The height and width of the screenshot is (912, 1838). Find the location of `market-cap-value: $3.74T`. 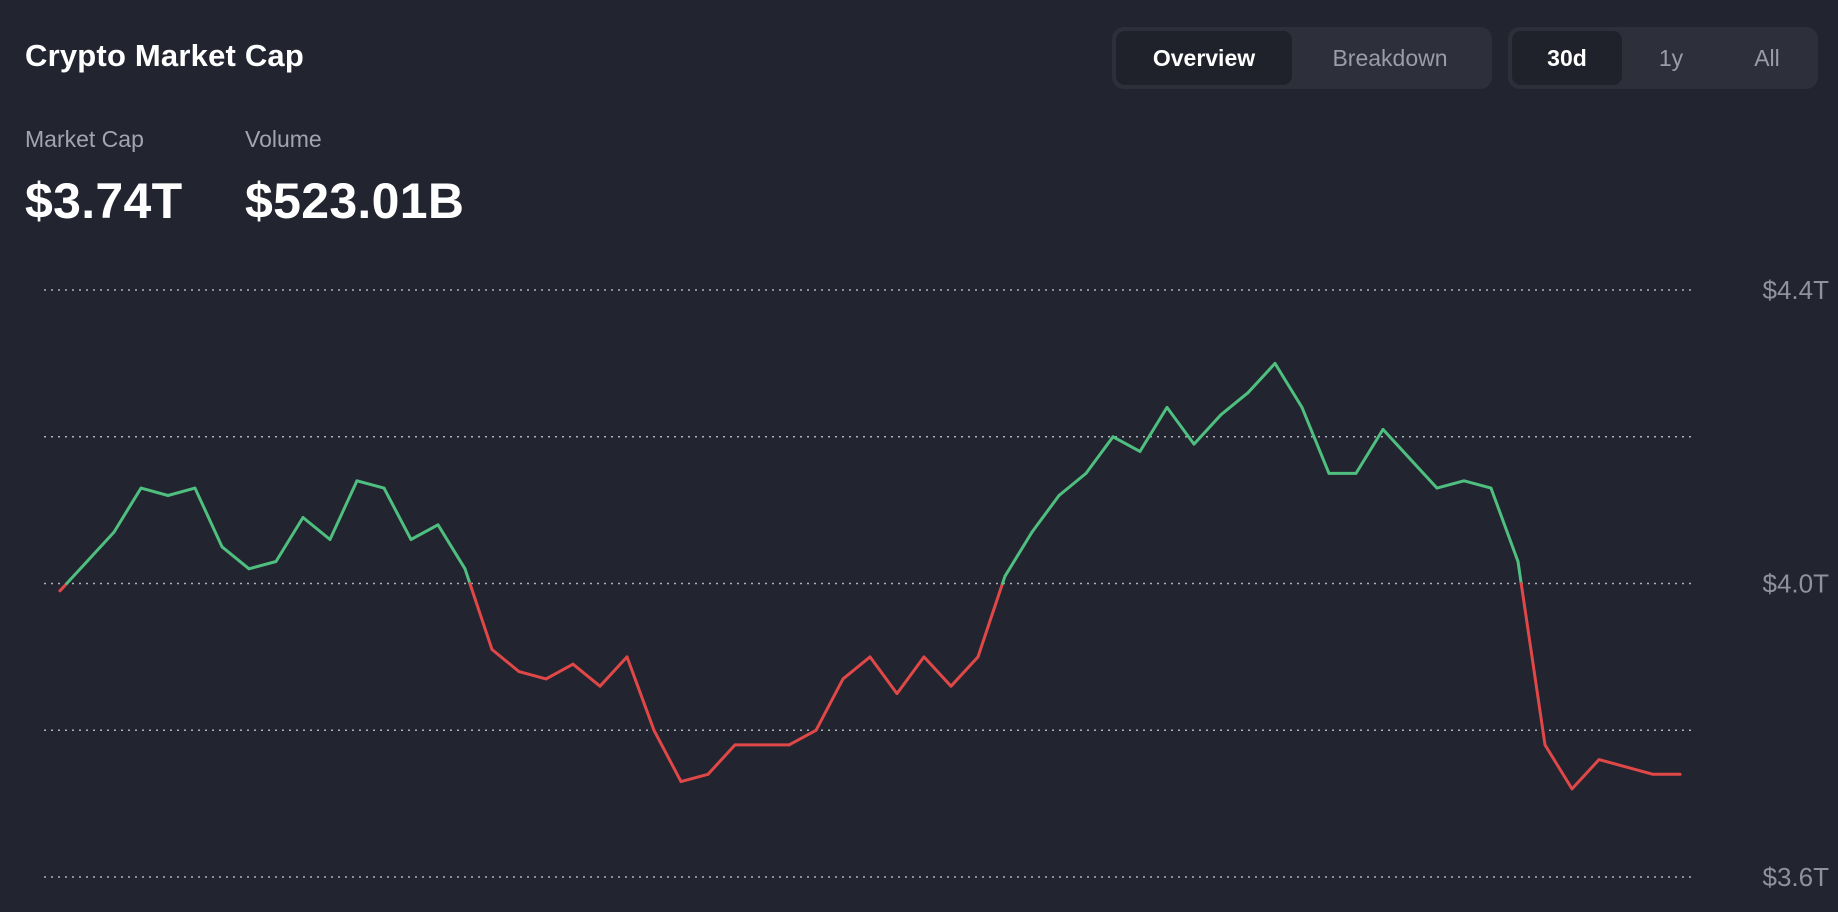

market-cap-value: $3.74T is located at coordinates (104, 201).